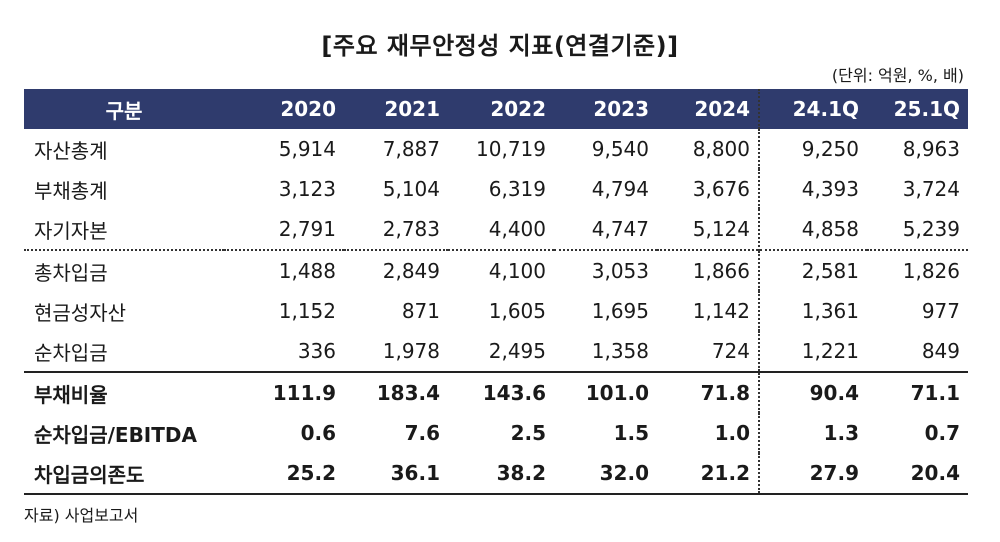 This screenshot has height=542, width=1000. I want to click on table-cell: 2,791, so click(307, 229).